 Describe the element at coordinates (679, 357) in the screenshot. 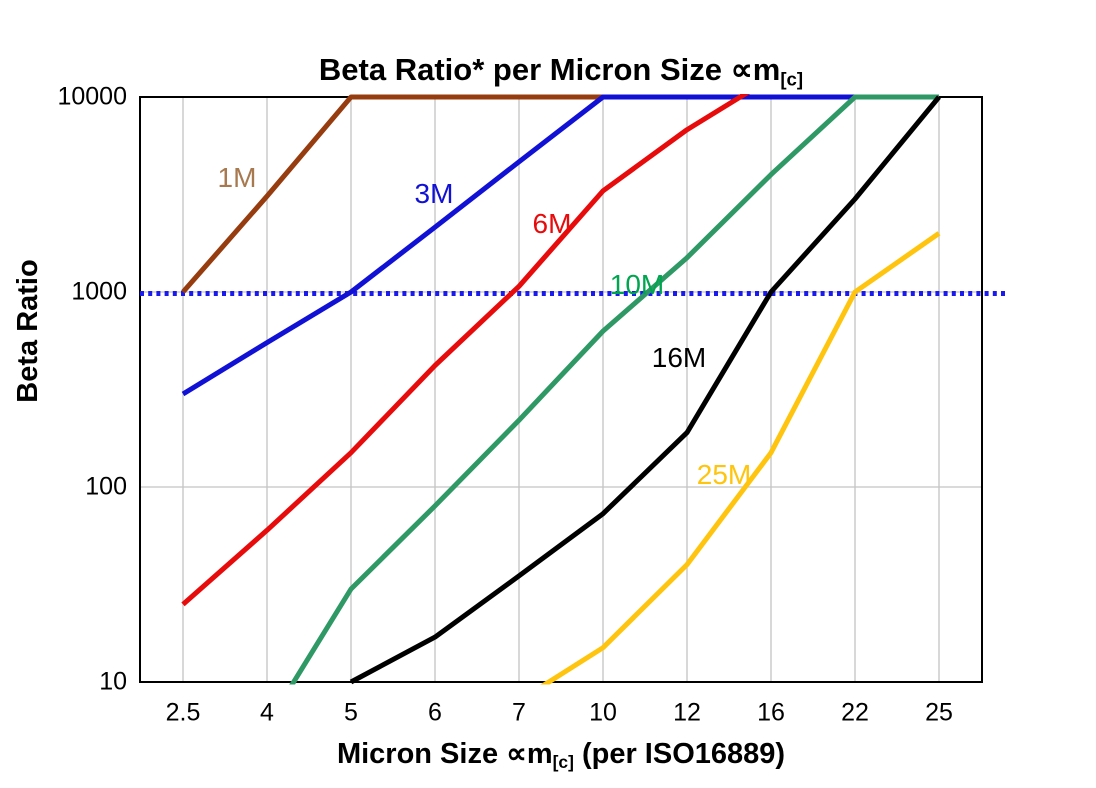

I see `series-label-16m: 16M` at that location.